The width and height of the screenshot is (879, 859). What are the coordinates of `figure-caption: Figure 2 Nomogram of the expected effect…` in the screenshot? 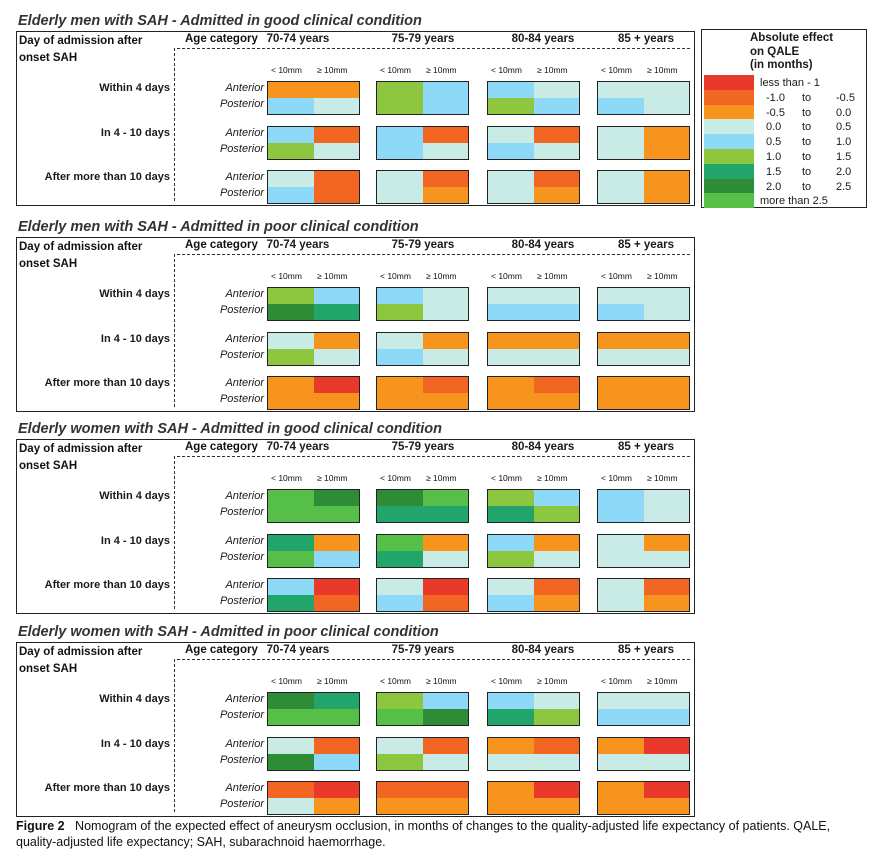 It's located at (441, 834).